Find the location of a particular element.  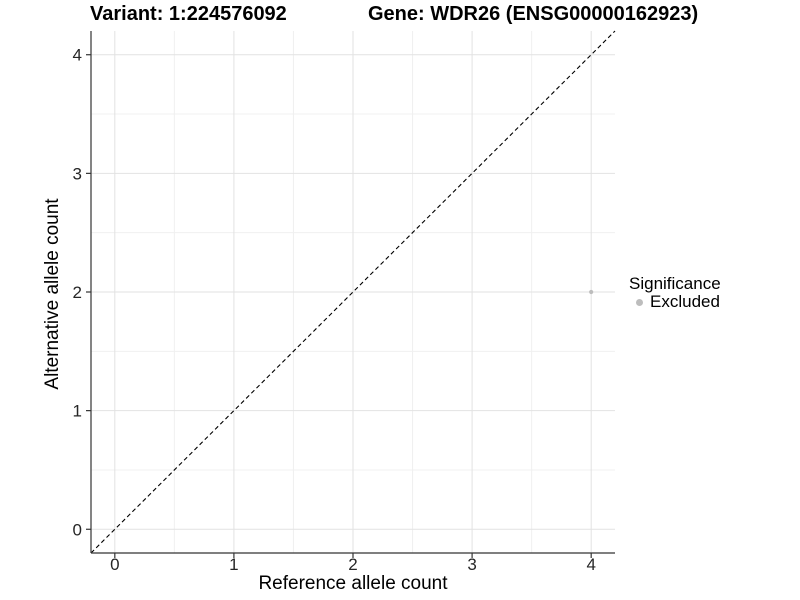

legend-item-excluded: Excluded is located at coordinates (675, 302).